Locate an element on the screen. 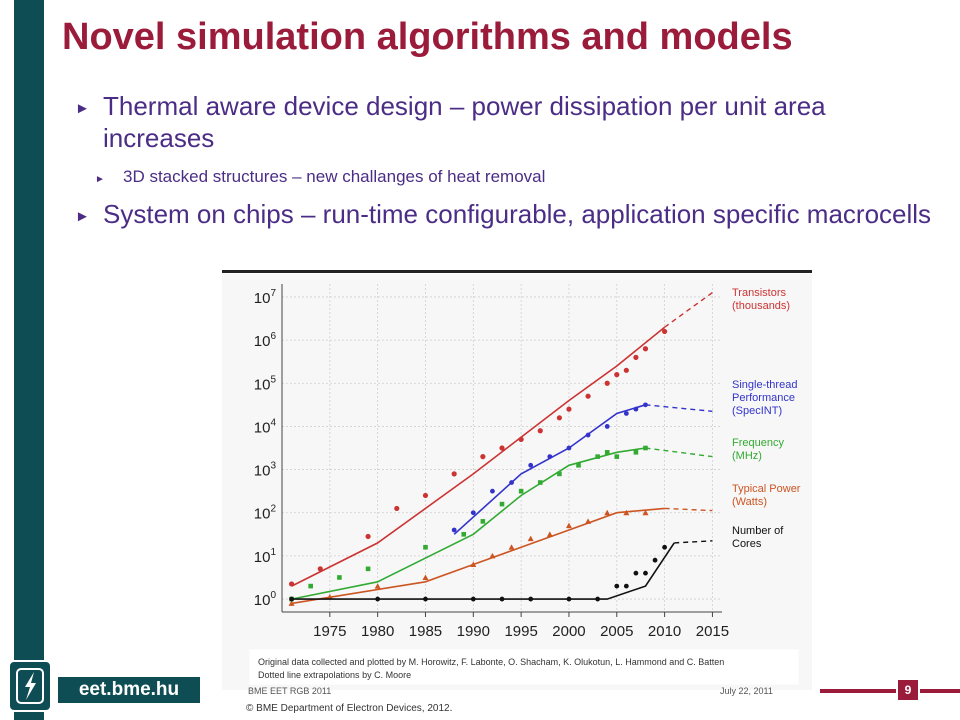 This screenshot has width=960, height=720. x-tick-label: 2010 is located at coordinates (664, 631).